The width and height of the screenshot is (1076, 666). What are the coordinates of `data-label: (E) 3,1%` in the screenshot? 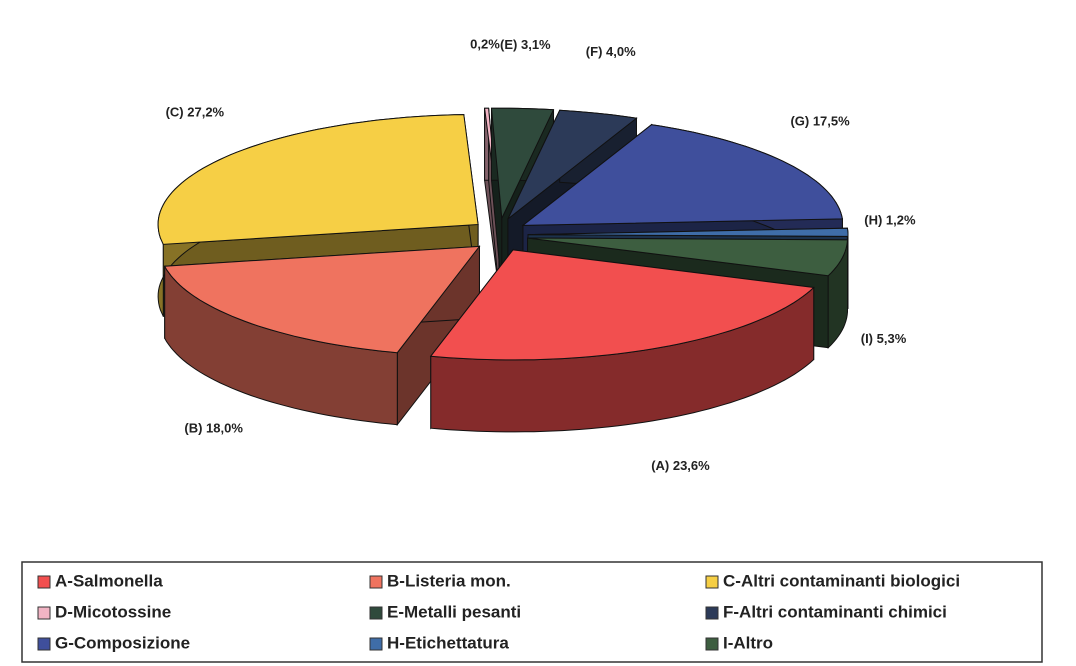 It's located at (525, 44).